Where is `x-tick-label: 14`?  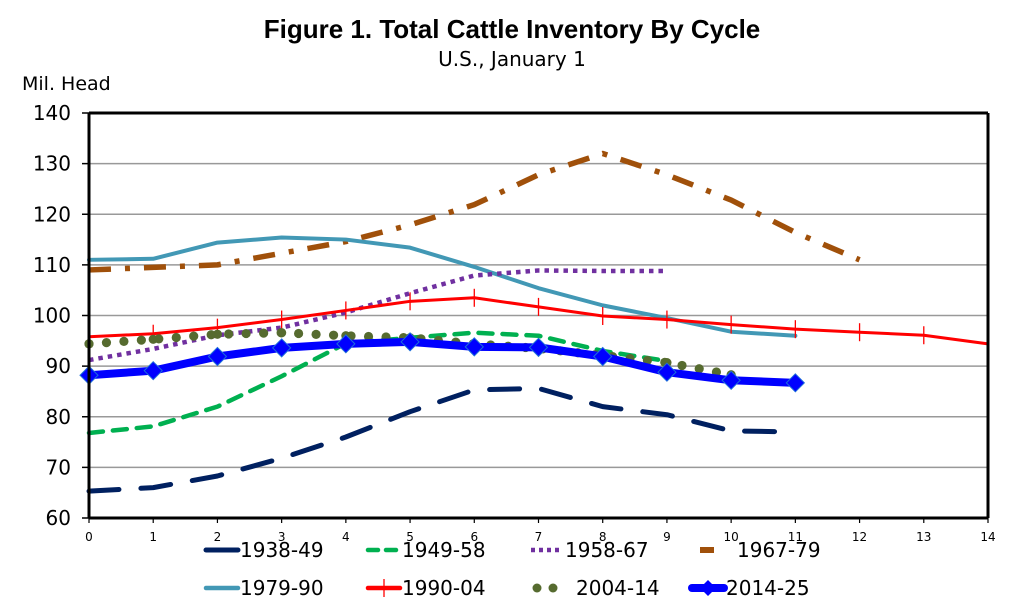
x-tick-label: 14 is located at coordinates (987, 537).